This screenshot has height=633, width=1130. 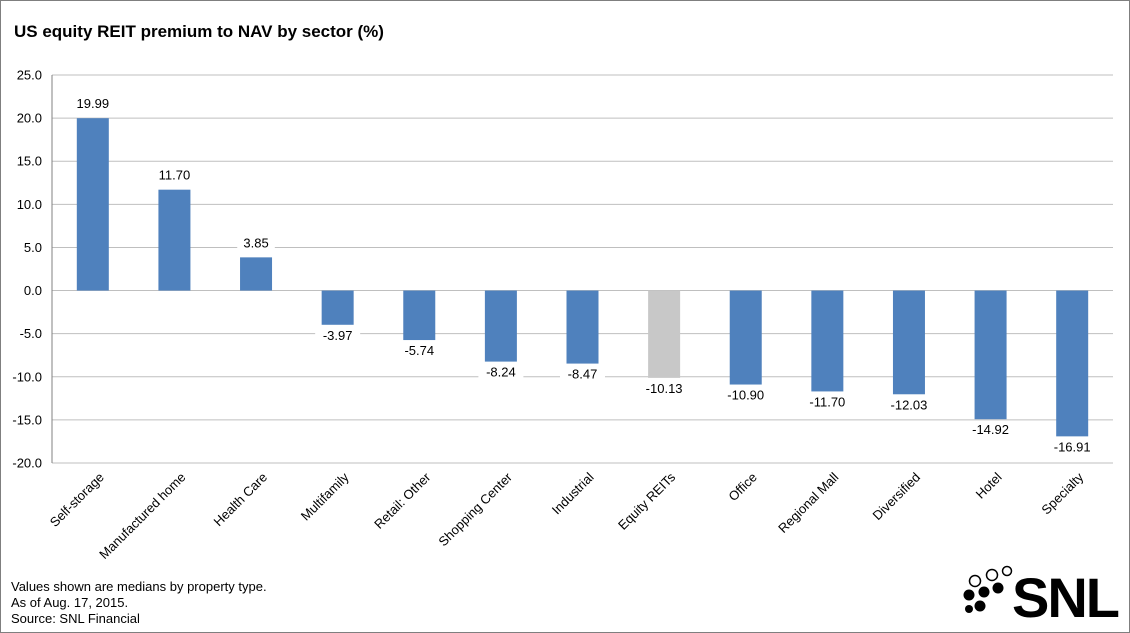 I want to click on category-label: Hotel, so click(x=989, y=485).